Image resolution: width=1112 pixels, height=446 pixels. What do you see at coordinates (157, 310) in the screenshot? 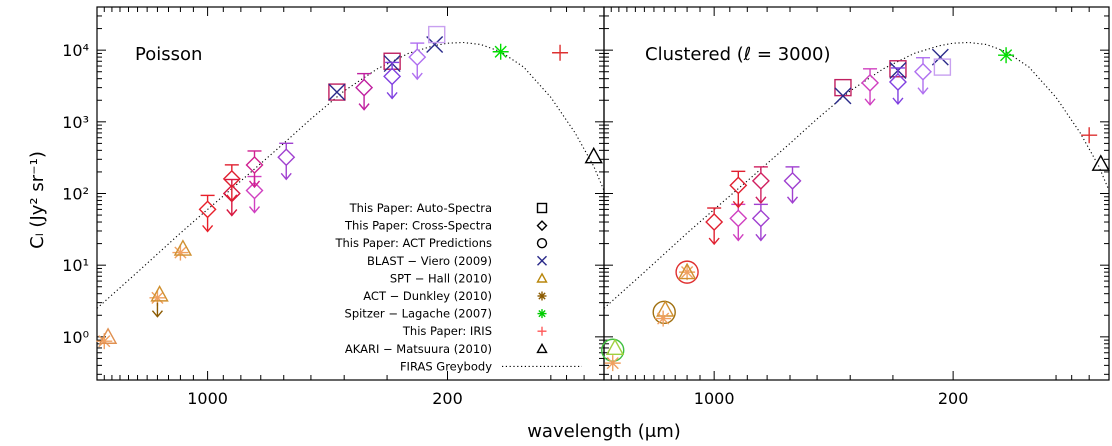
I see `poisson-arrow-point` at bounding box center [157, 310].